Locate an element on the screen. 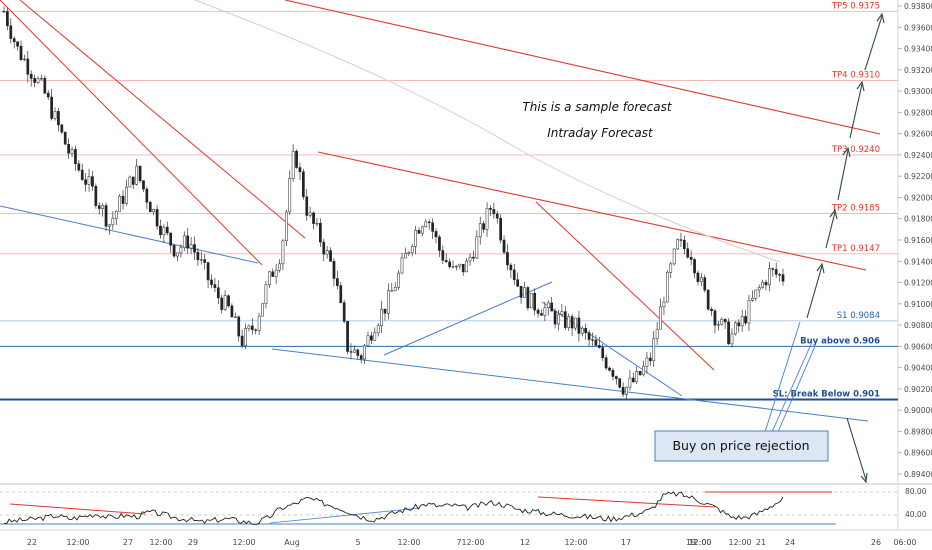 This screenshot has width=932, height=550. y-tick-4: 0.93000 is located at coordinates (918, 91).